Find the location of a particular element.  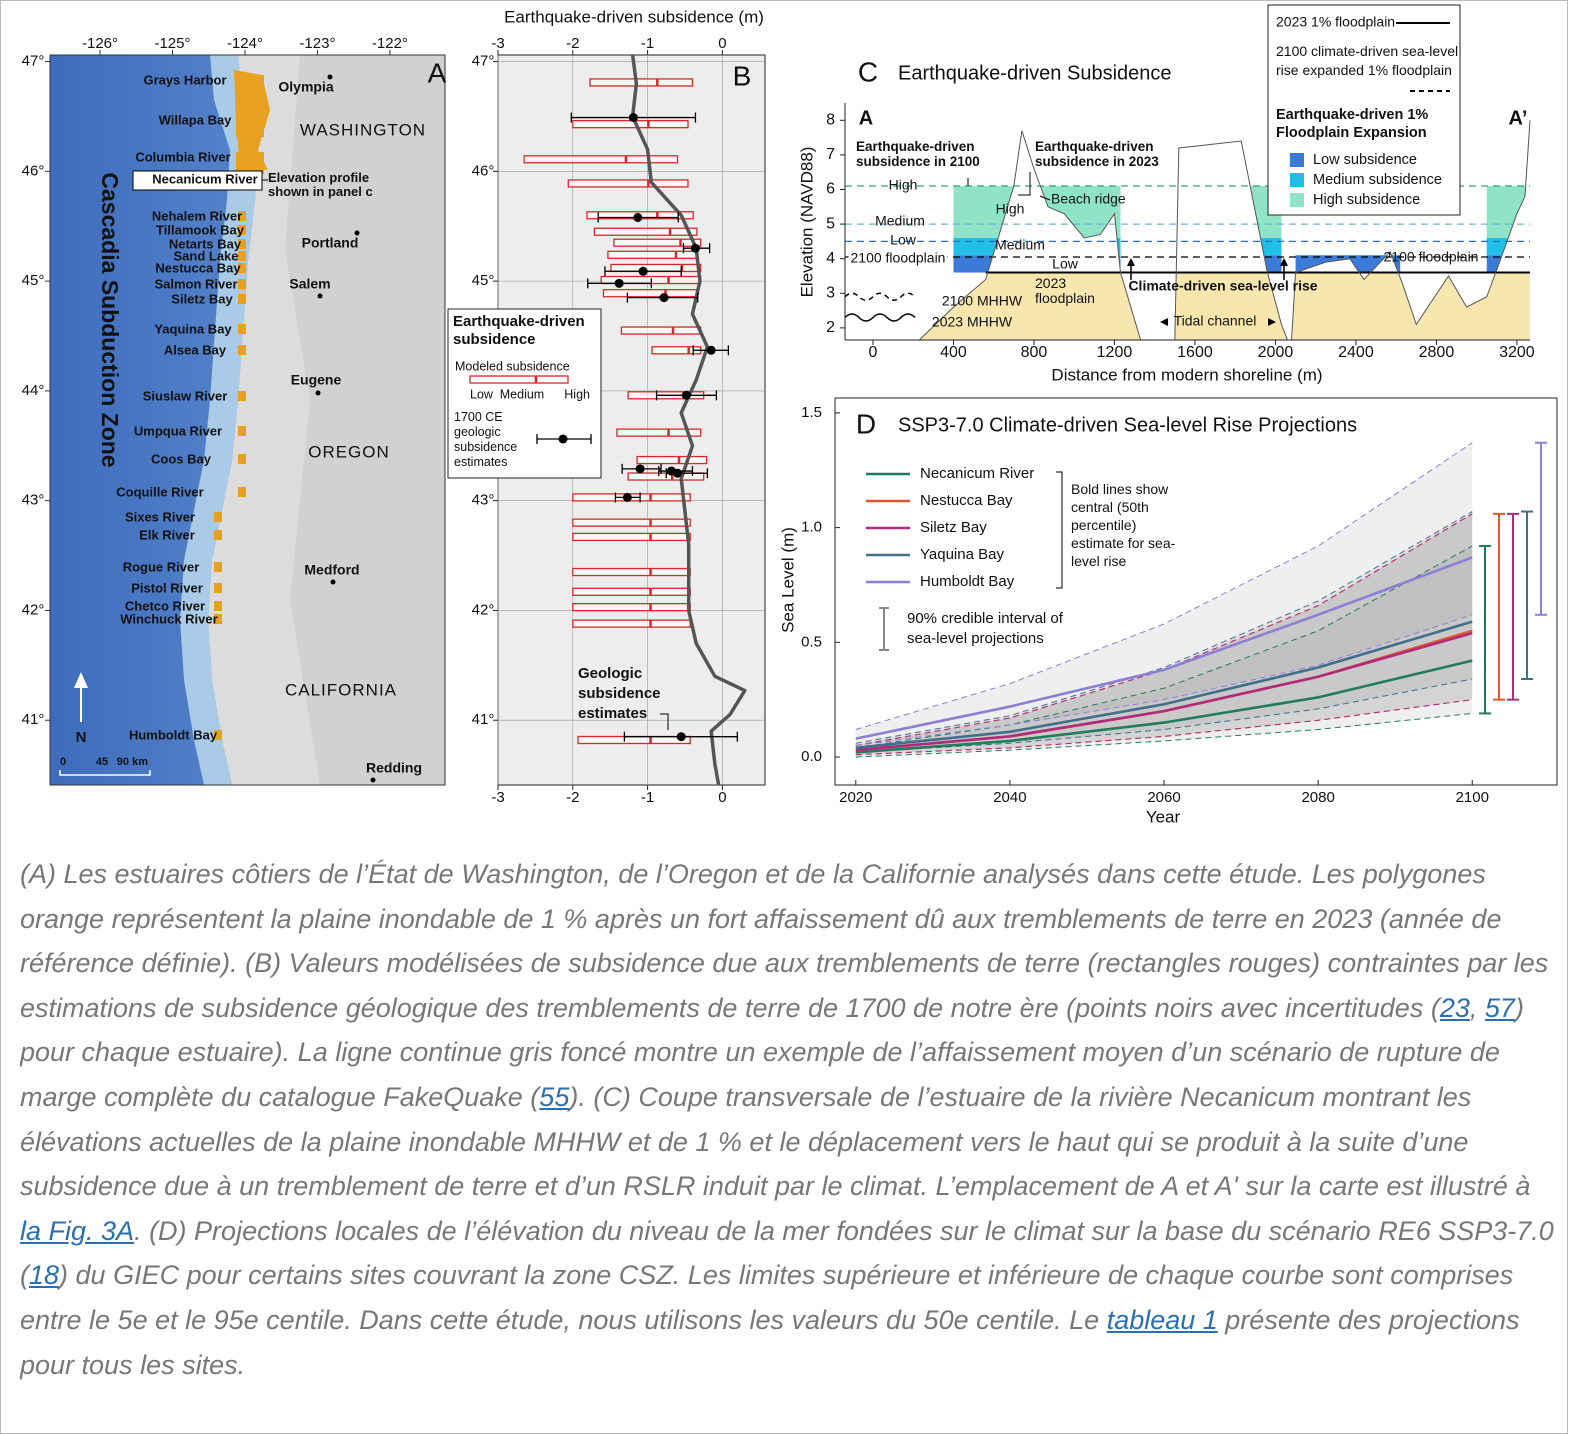

legend-label: Necanicum River is located at coordinates (977, 473).